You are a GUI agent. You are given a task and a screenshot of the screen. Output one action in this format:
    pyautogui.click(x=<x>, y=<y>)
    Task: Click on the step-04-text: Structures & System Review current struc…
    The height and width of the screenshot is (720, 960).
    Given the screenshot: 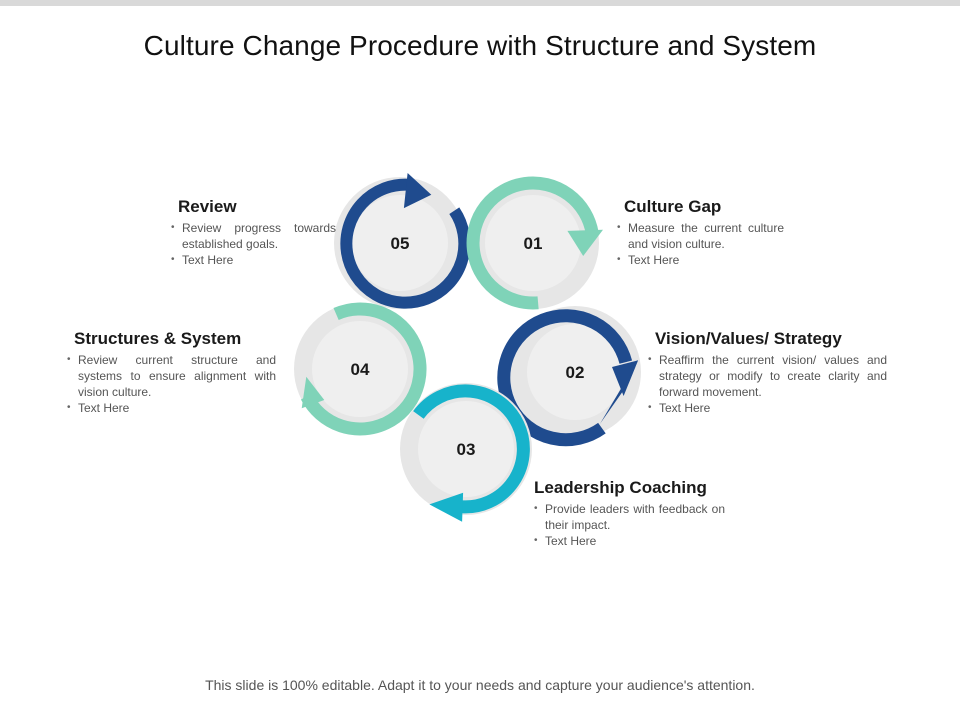 What is the action you would take?
    pyautogui.click(x=170, y=372)
    